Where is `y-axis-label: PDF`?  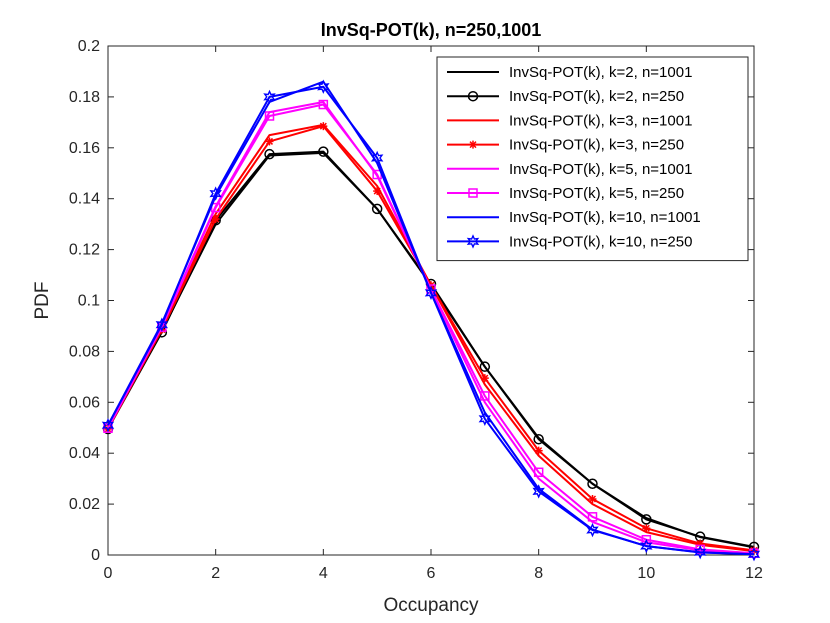
y-axis-label: PDF is located at coordinates (42, 301).